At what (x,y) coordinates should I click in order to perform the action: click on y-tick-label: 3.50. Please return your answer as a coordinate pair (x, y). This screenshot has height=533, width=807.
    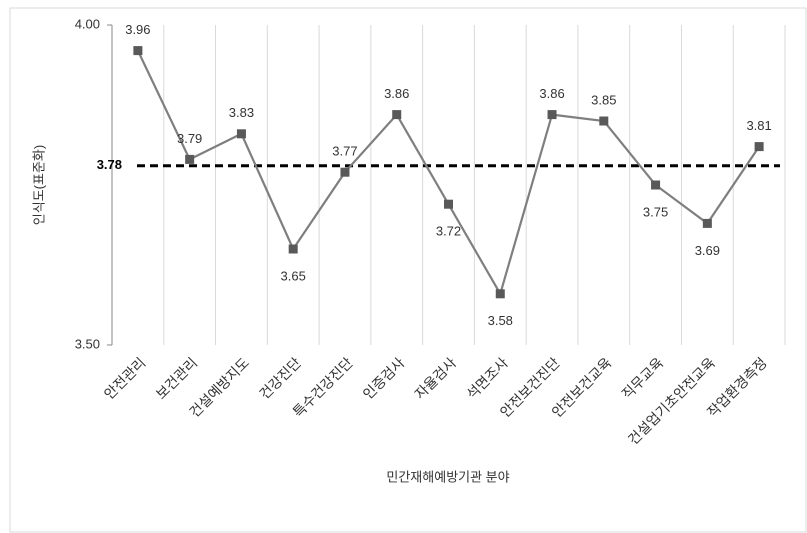
    Looking at the image, I should click on (87, 343).